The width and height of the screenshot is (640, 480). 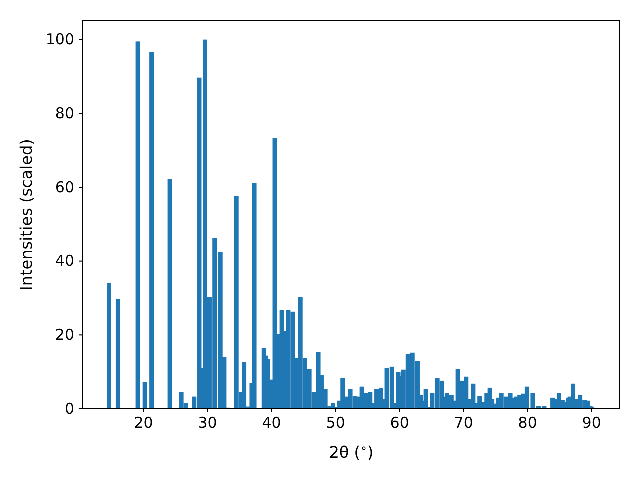 What do you see at coordinates (464, 423) in the screenshot?
I see `x-tick-label: 70` at bounding box center [464, 423].